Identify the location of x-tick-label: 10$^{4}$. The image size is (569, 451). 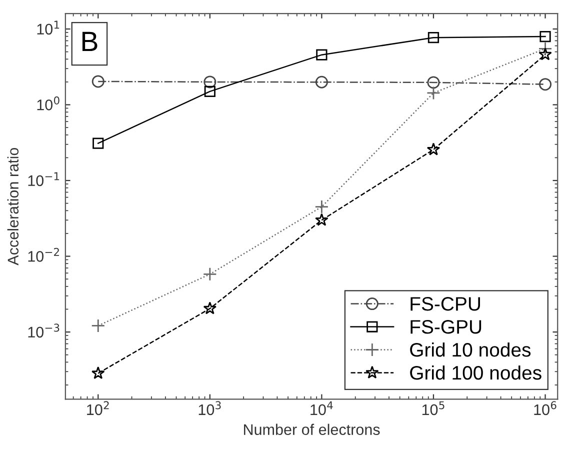
(321, 408).